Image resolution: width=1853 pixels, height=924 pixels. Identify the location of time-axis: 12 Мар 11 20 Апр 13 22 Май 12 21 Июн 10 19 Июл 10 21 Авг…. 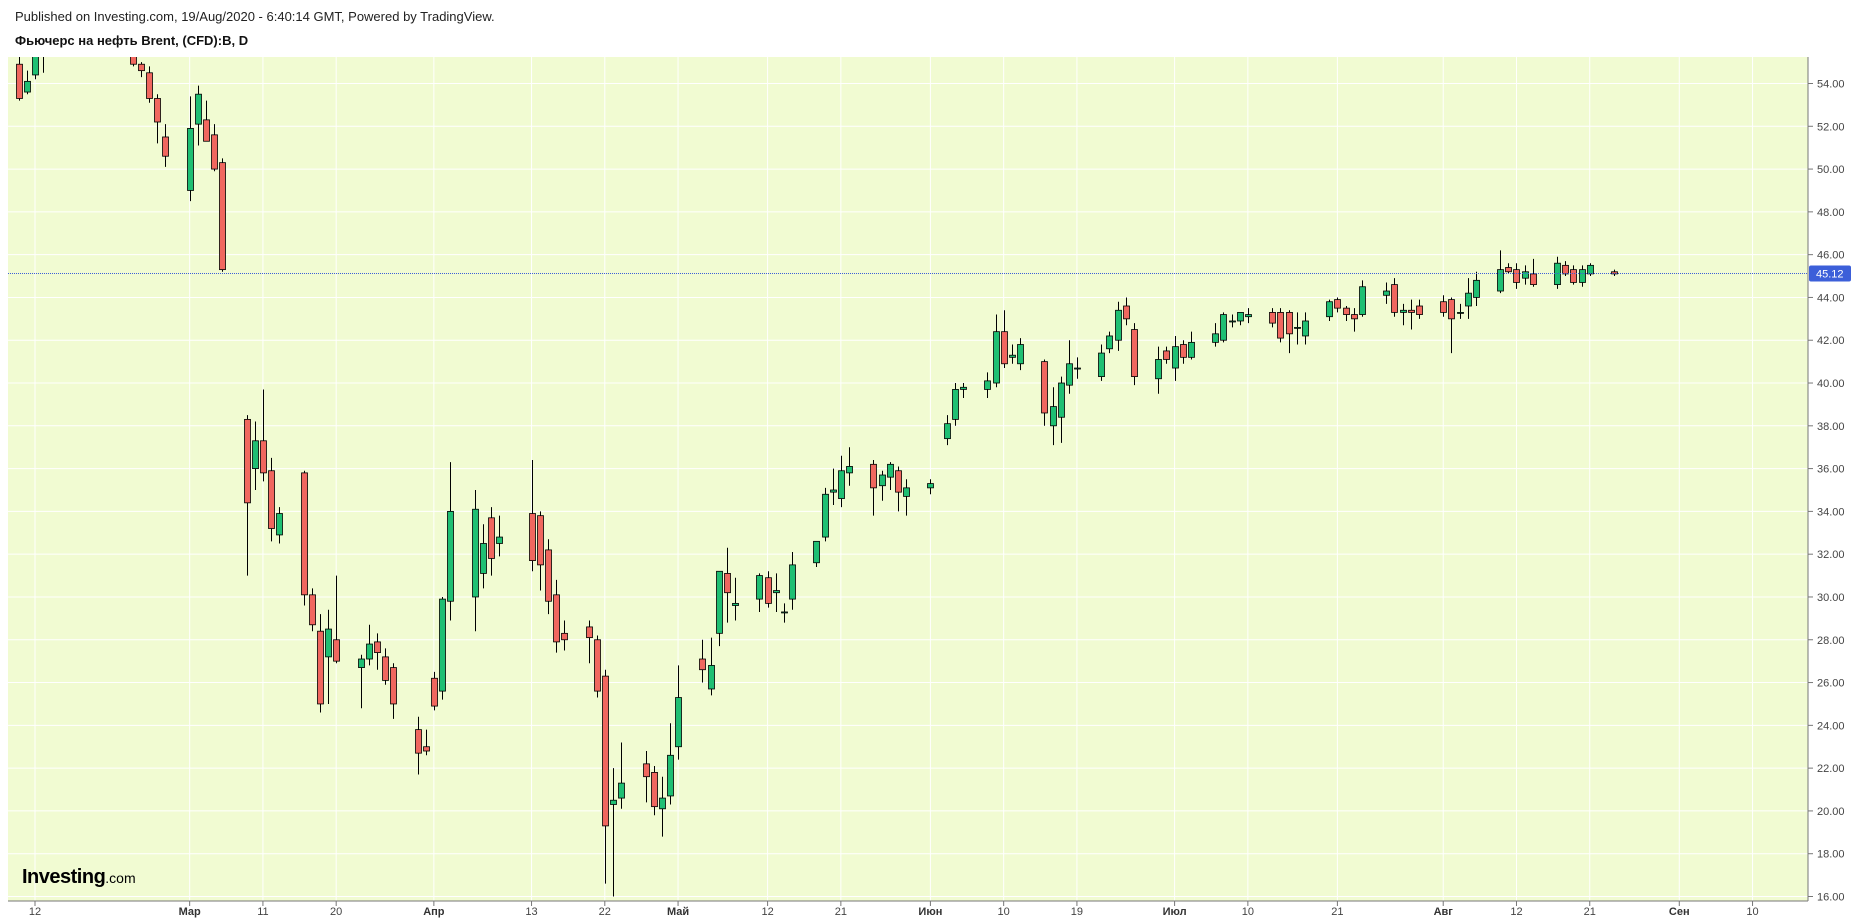
(894, 909).